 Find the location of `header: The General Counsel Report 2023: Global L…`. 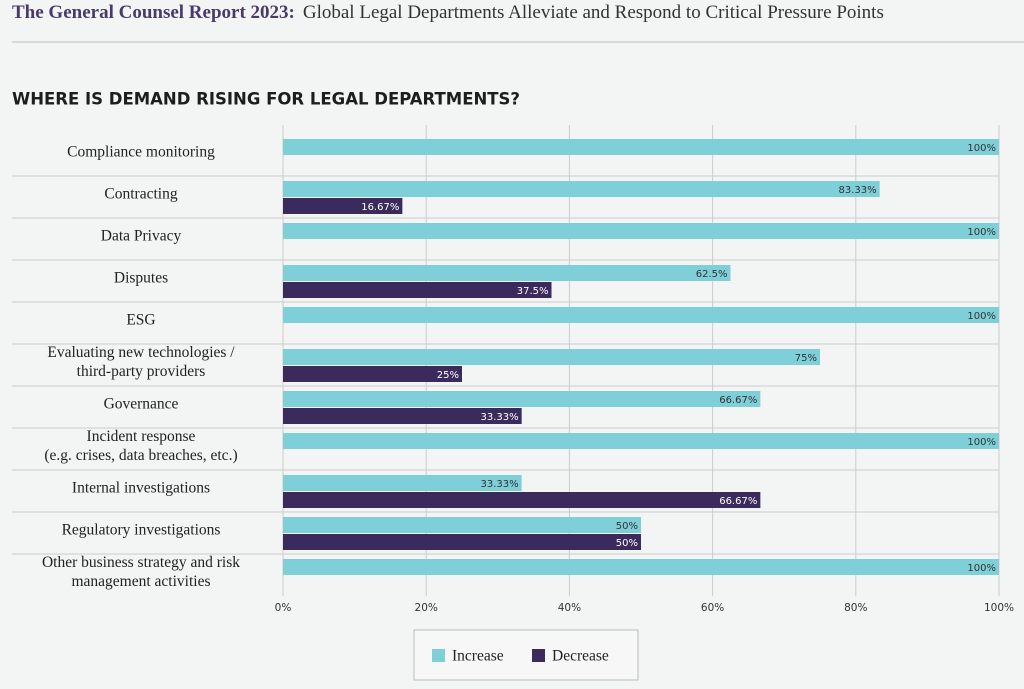

header: The General Counsel Report 2023: Global L… is located at coordinates (448, 13).